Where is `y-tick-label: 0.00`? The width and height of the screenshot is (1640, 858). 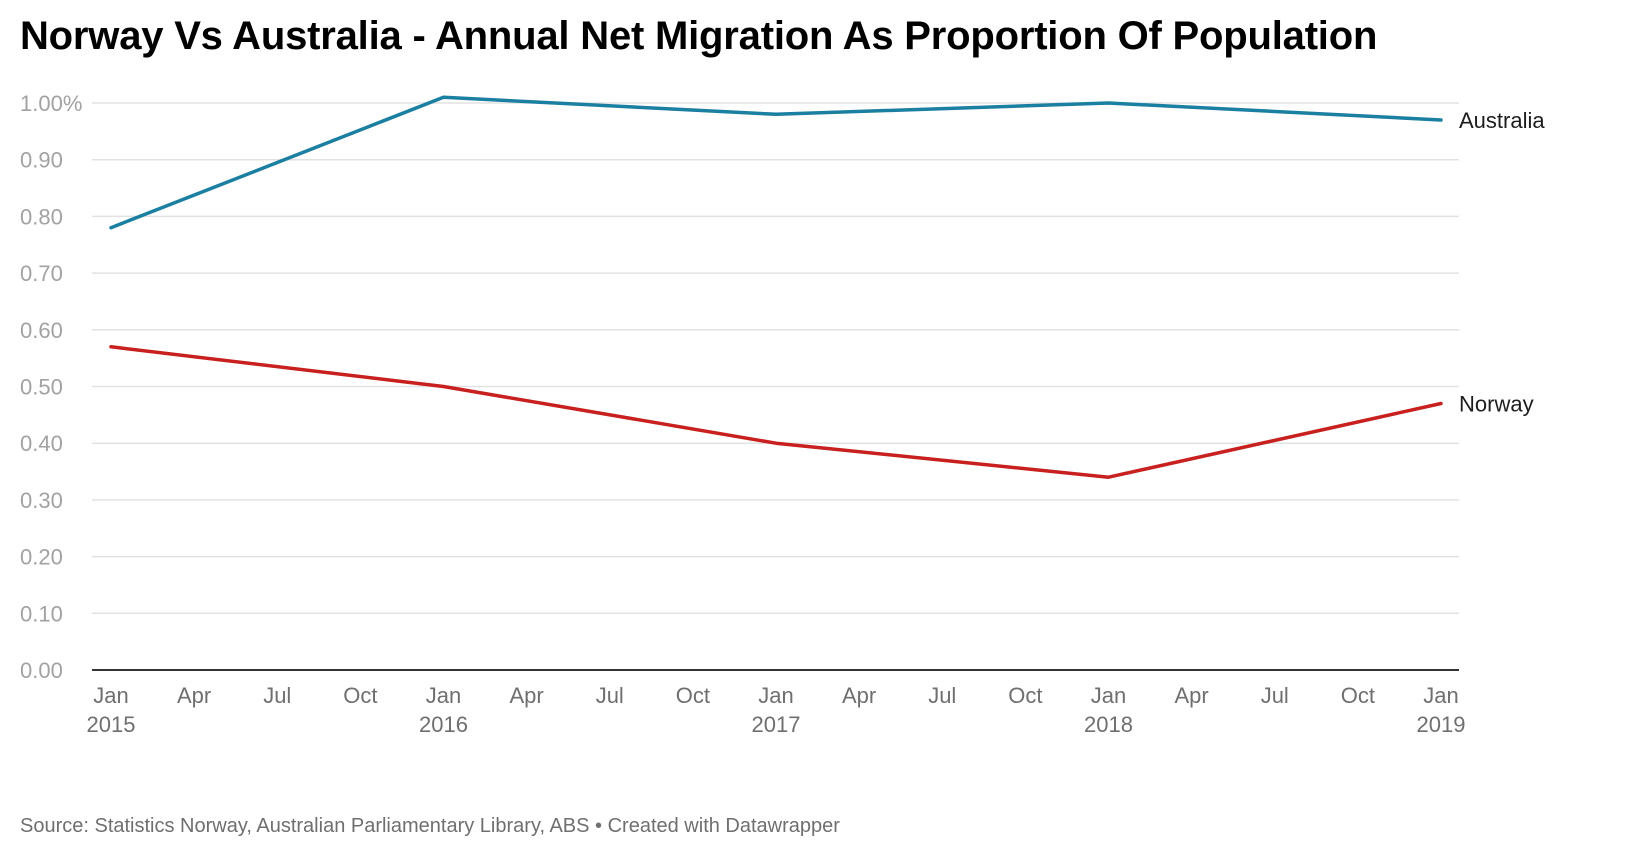
y-tick-label: 0.00 is located at coordinates (41, 670).